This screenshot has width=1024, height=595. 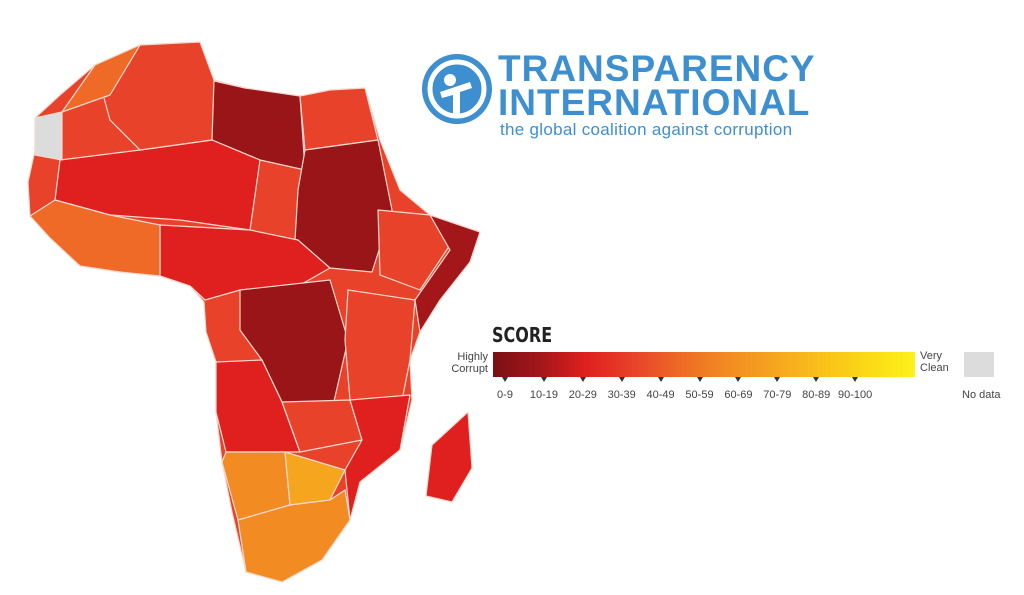 What do you see at coordinates (699, 395) in the screenshot?
I see `legend-tick-label: 50-59` at bounding box center [699, 395].